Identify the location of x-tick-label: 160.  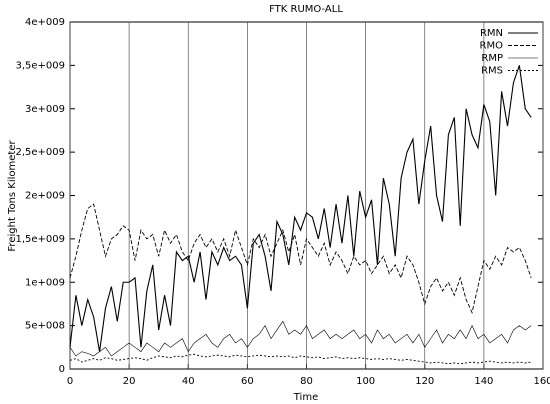
(541, 381).